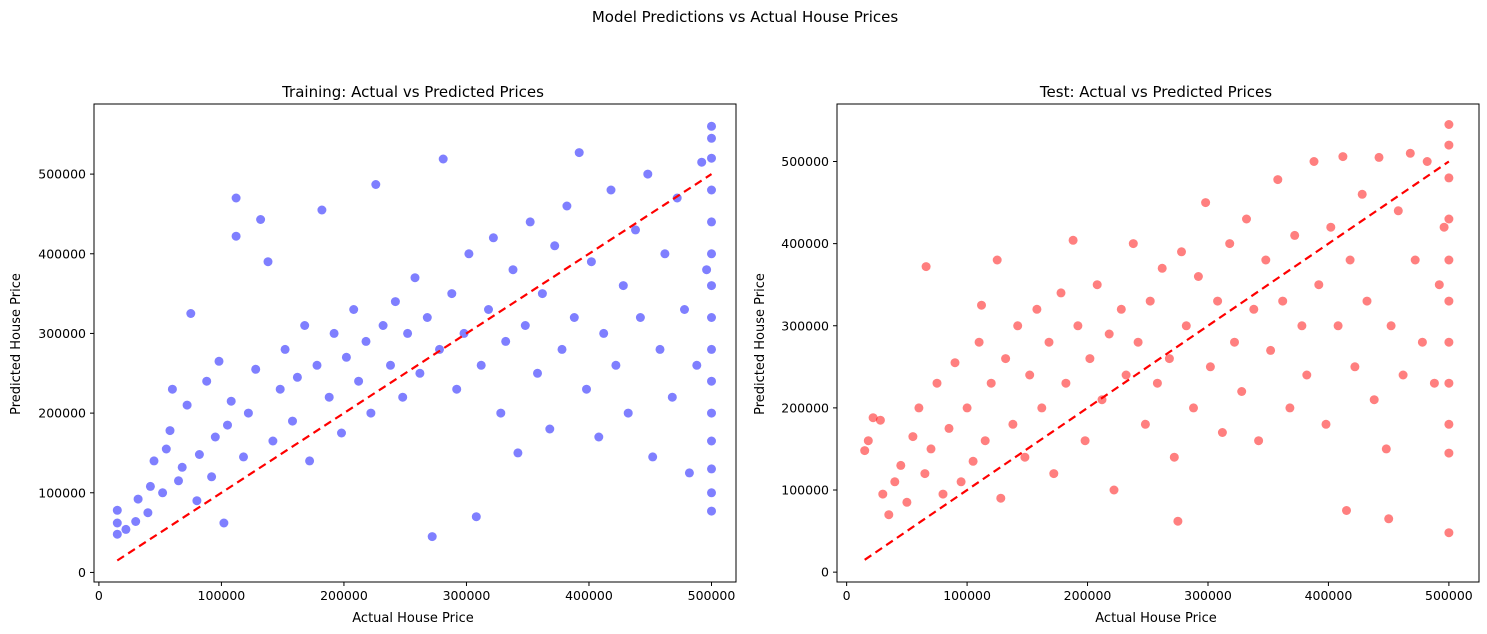 The height and width of the screenshot is (634, 1487). I want to click on test-x-tick-label: 100000, so click(967, 595).